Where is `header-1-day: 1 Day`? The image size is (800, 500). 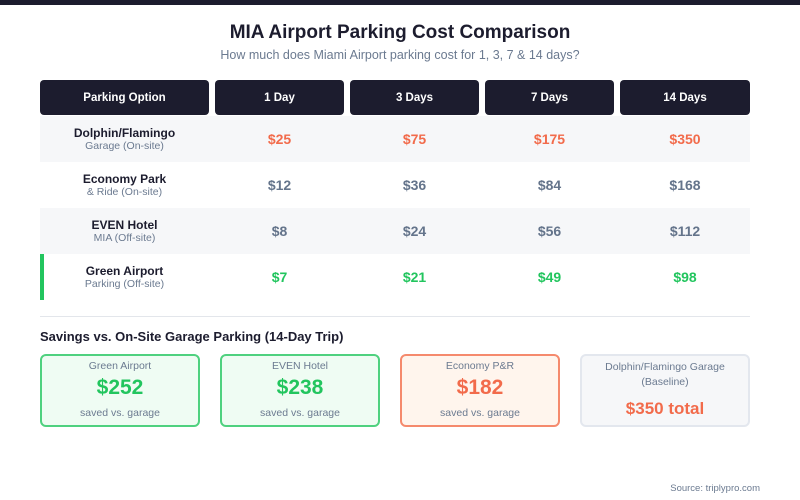 header-1-day: 1 Day is located at coordinates (279, 97).